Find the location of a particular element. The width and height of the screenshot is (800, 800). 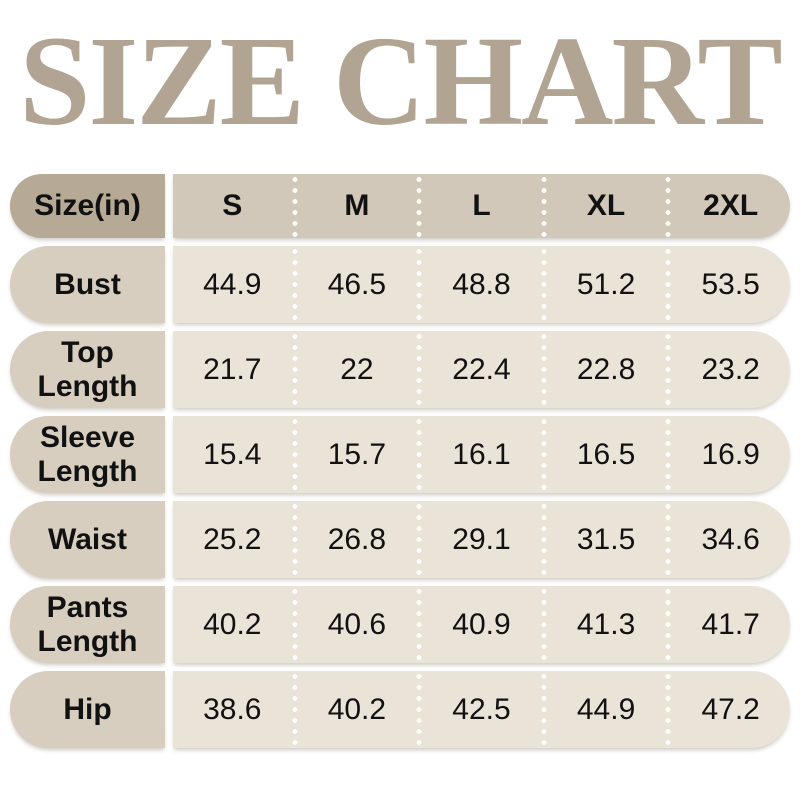

row-values-area: 44.9 46.5 48.8 51.2 53.5 is located at coordinates (481, 285).